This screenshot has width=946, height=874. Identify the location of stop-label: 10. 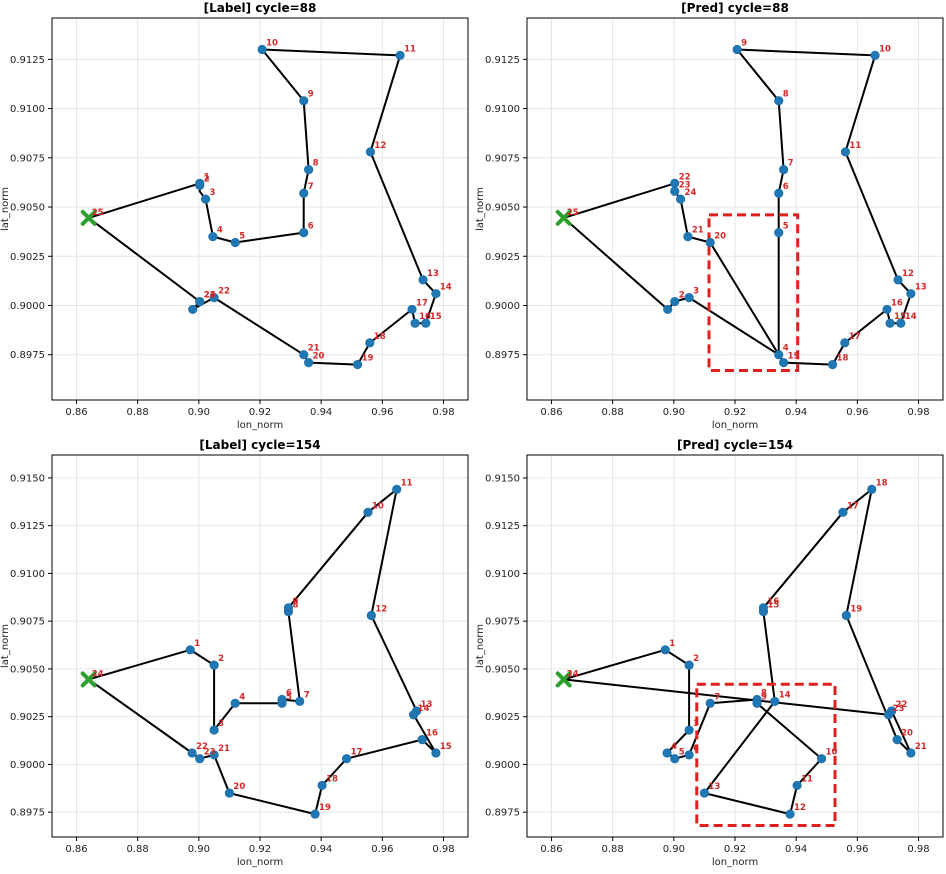
(832, 753).